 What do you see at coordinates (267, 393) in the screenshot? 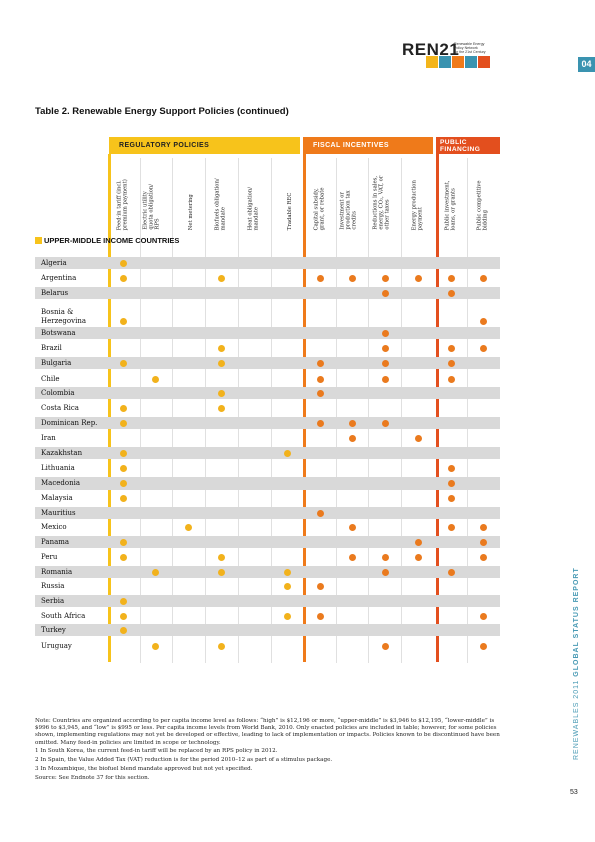
I see `table-row: Colombia` at bounding box center [267, 393].